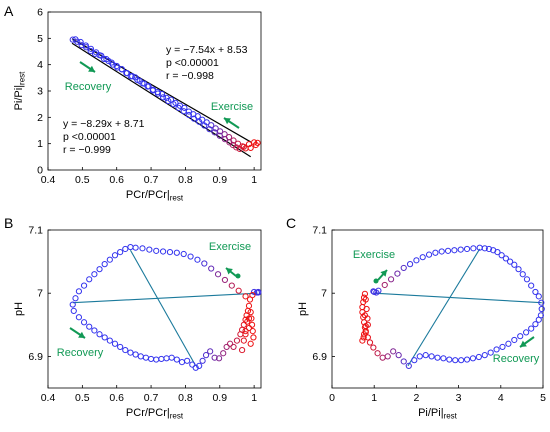 The height and width of the screenshot is (432, 550). Describe the element at coordinates (207, 50) in the screenshot. I see `fit1-annotation: y = −7.54x + 8.53` at that location.